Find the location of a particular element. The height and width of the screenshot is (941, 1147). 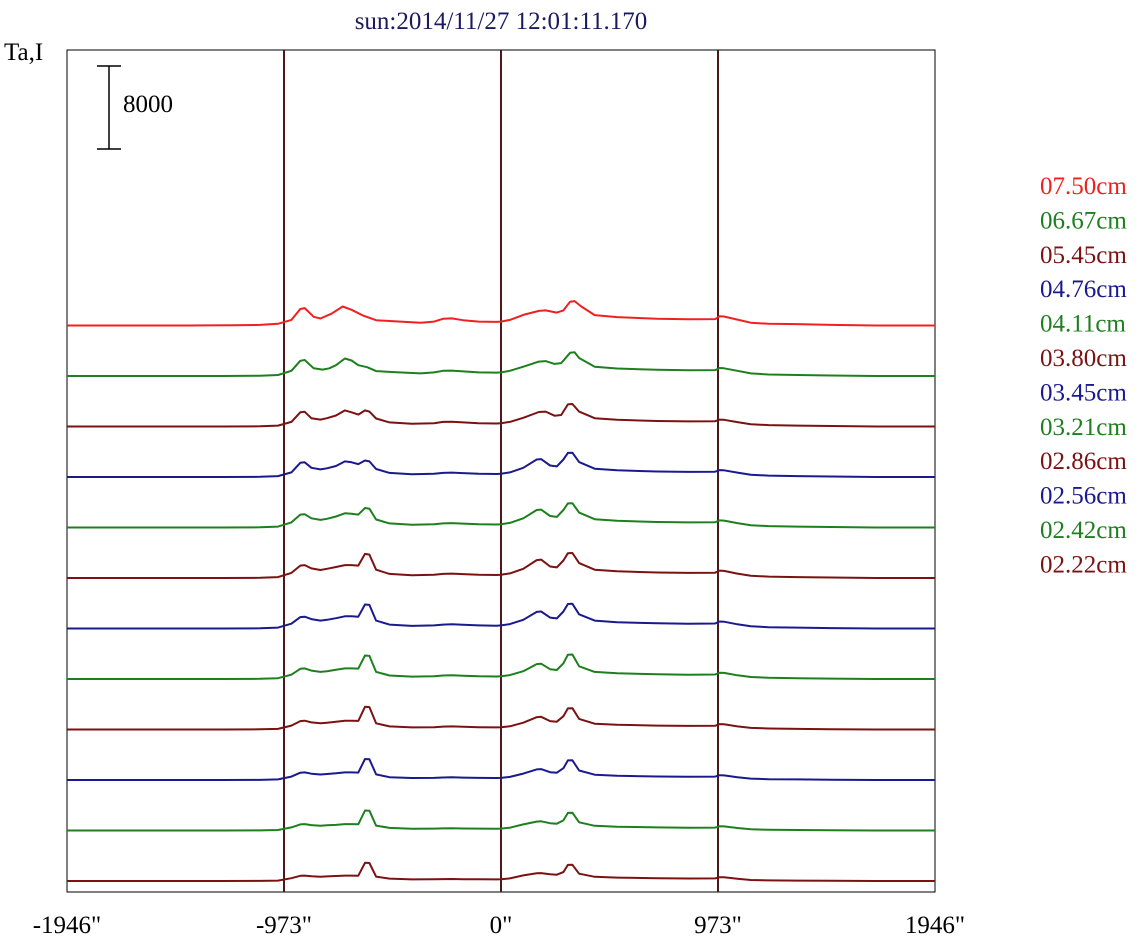

x-tick-label-1: -973" is located at coordinates (284, 925).